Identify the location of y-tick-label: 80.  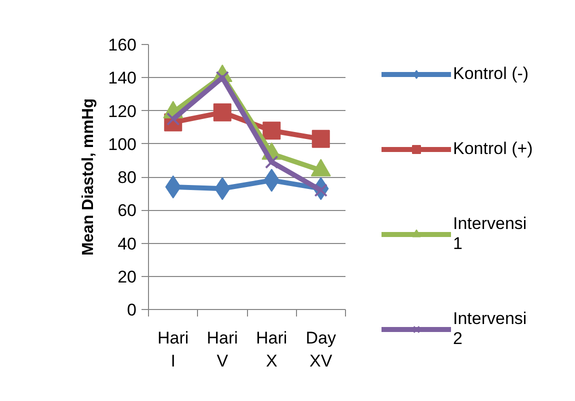
(127, 177).